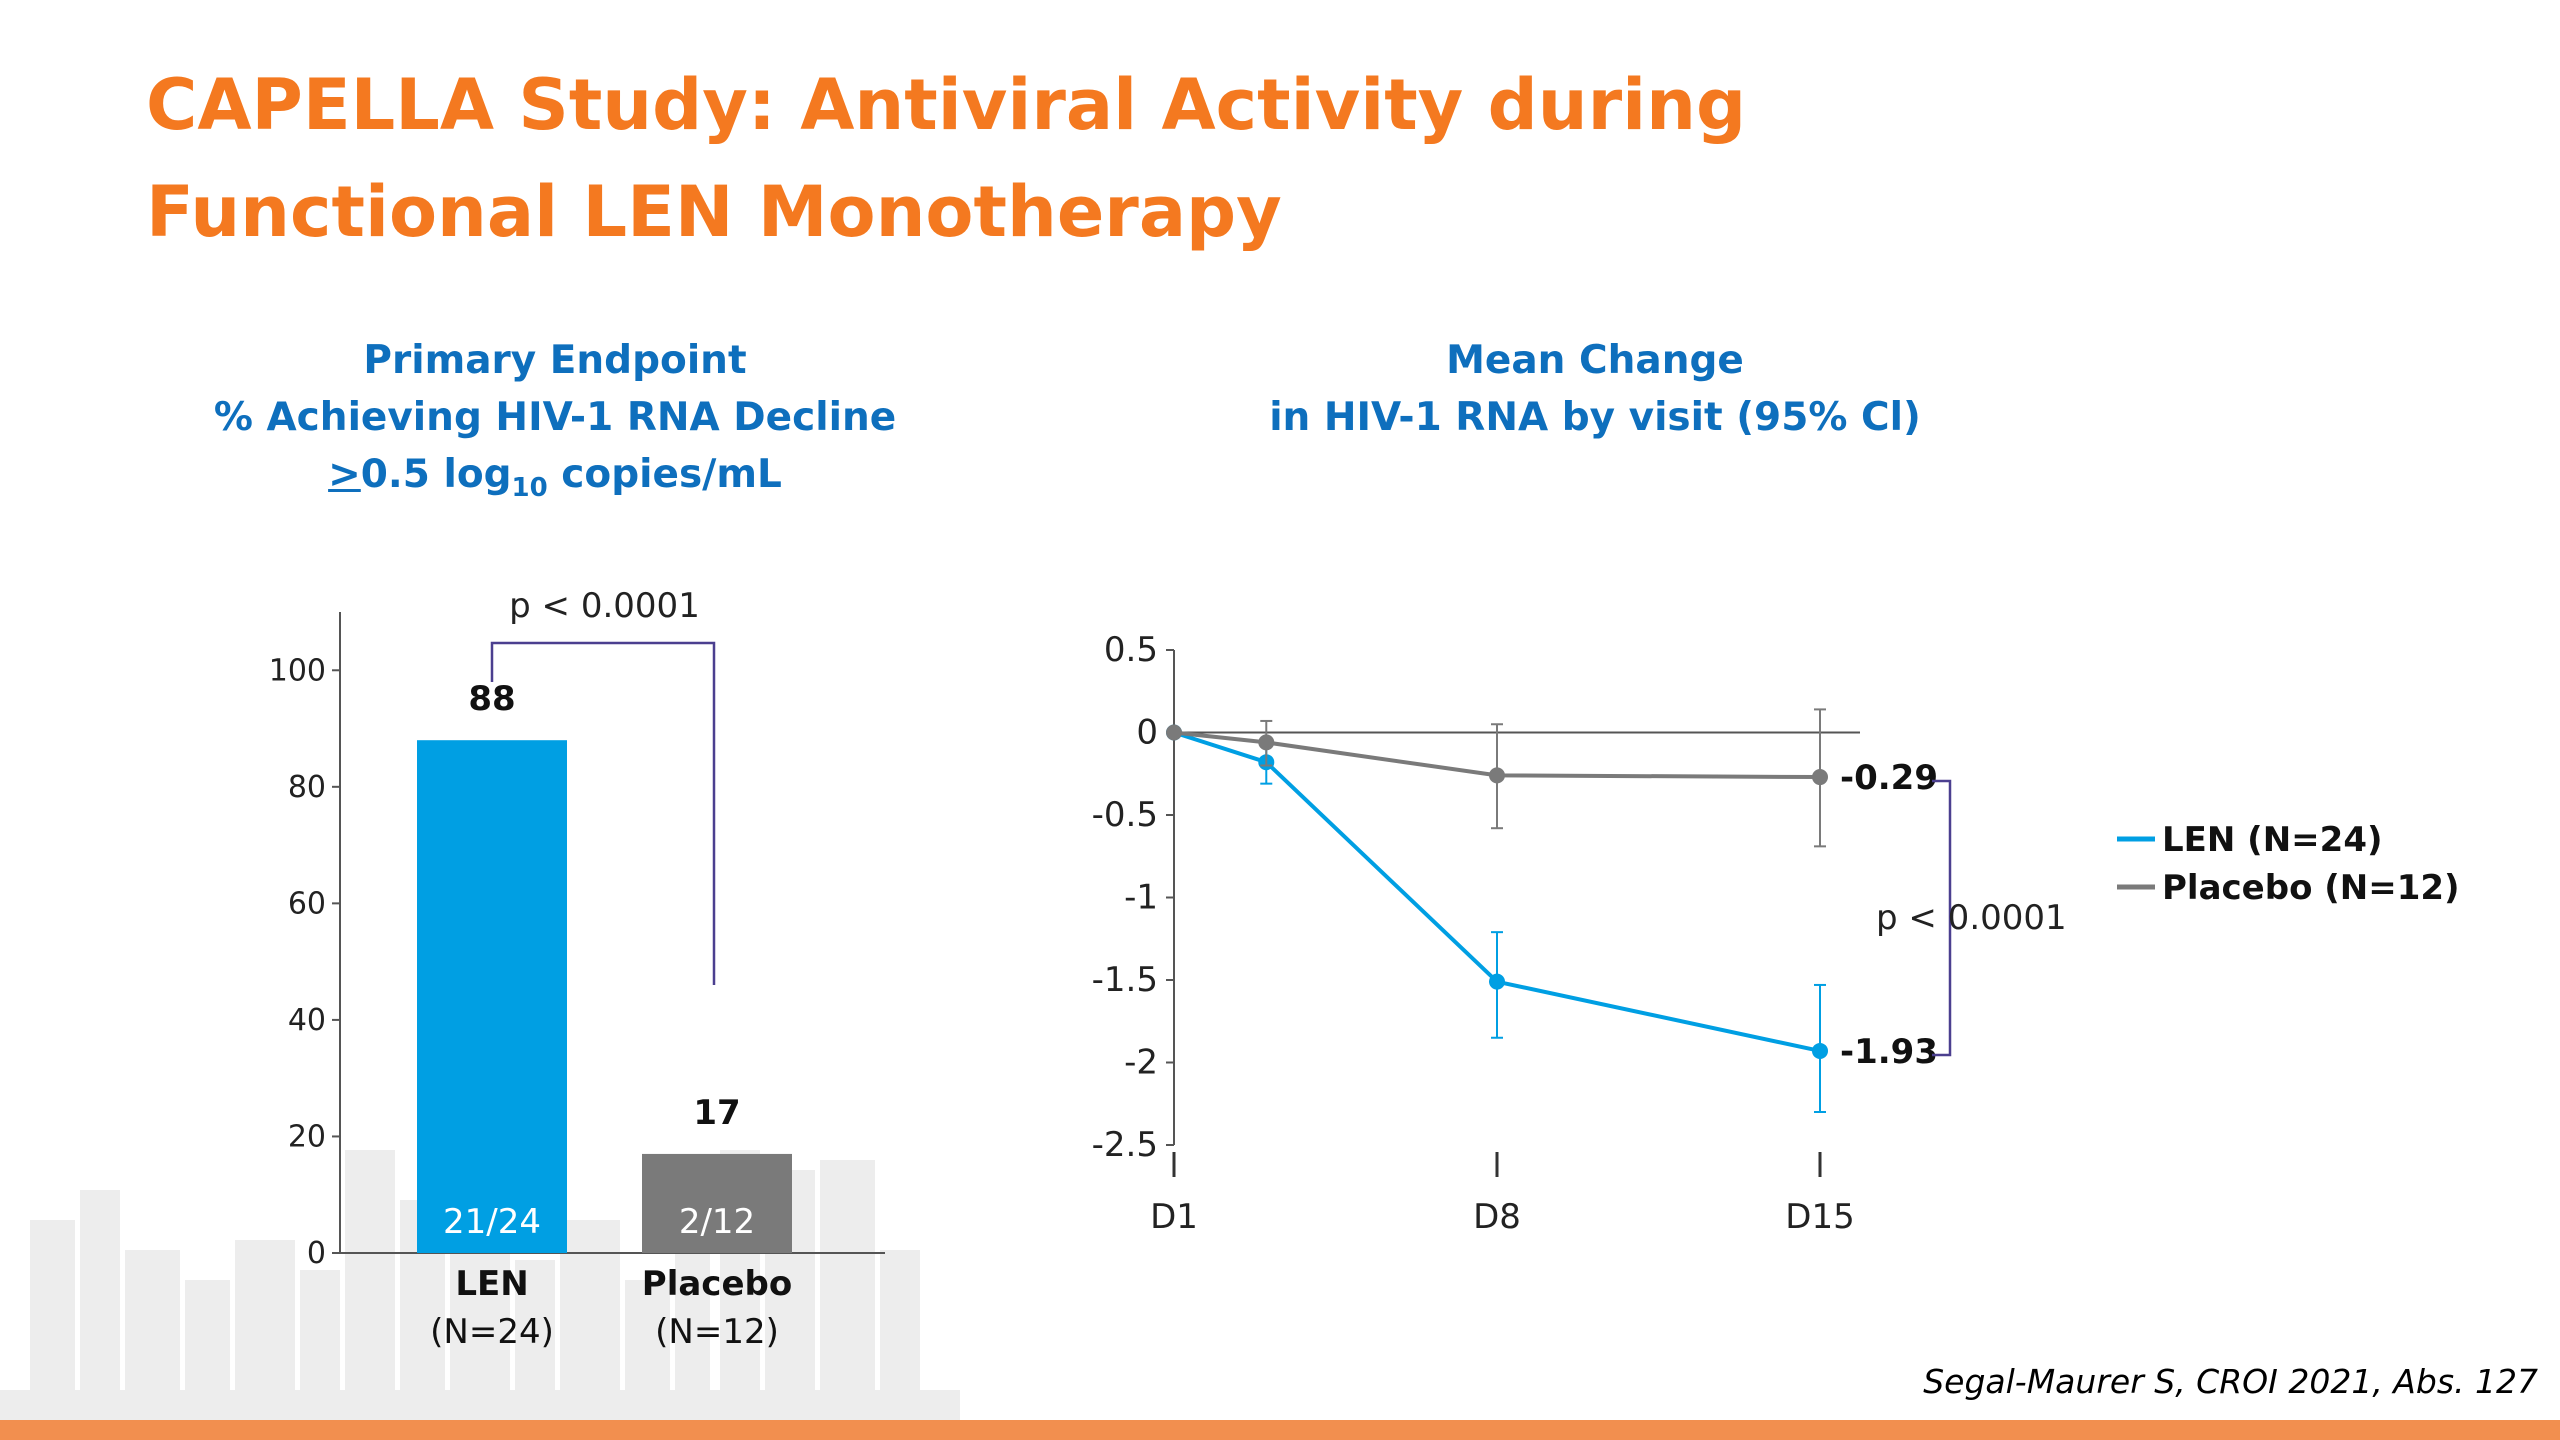 The image size is (2560, 1440). What do you see at coordinates (1819, 1217) in the screenshot?
I see `line-x-tick-label: D15` at bounding box center [1819, 1217].